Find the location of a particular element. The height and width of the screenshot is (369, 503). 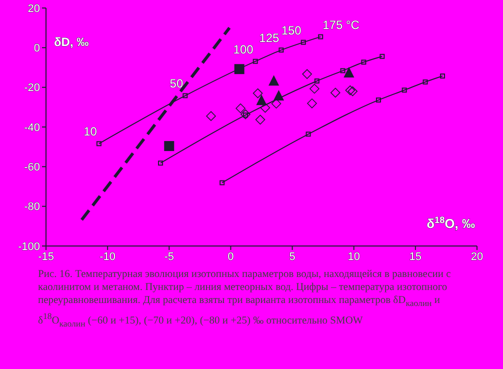

y-axis-title: δD, ‰ is located at coordinates (71, 42).